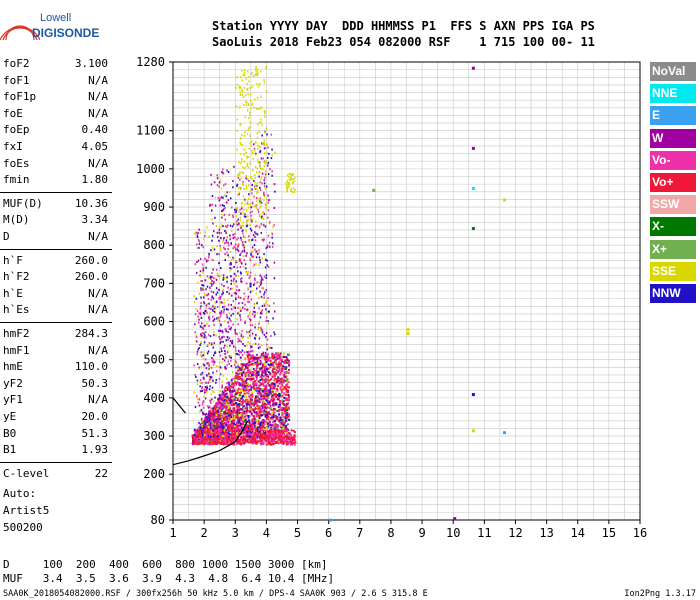  Describe the element at coordinates (421, 533) in the screenshot. I see `x-tick-label: 9` at that location.